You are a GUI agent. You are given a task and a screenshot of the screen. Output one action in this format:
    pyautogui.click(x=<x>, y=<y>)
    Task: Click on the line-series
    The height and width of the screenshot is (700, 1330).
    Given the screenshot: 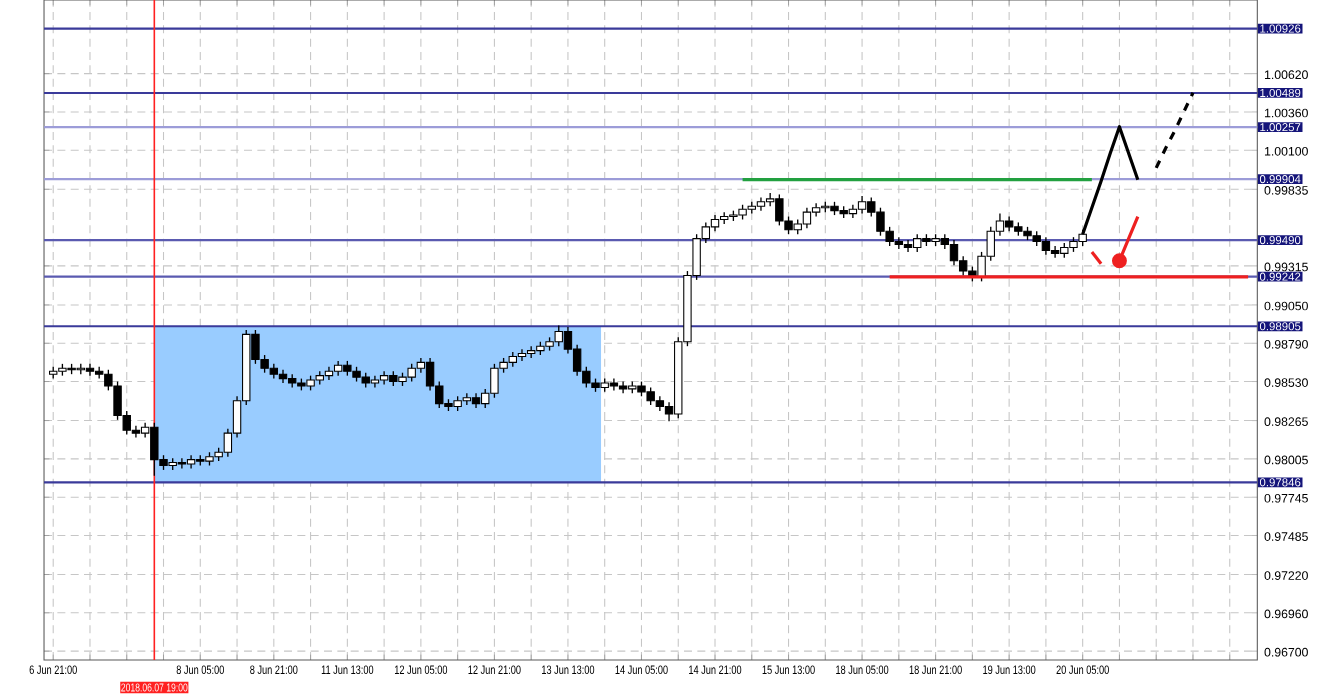 What is the action you would take?
    pyautogui.click(x=1174, y=130)
    